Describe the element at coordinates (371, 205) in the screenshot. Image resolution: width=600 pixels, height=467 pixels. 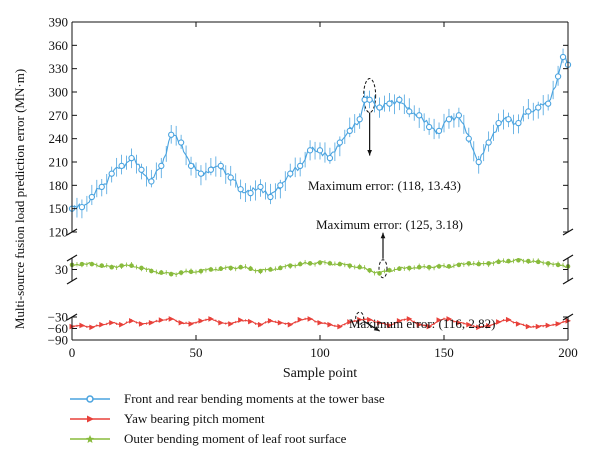
I see `annotation-shapes` at that location.